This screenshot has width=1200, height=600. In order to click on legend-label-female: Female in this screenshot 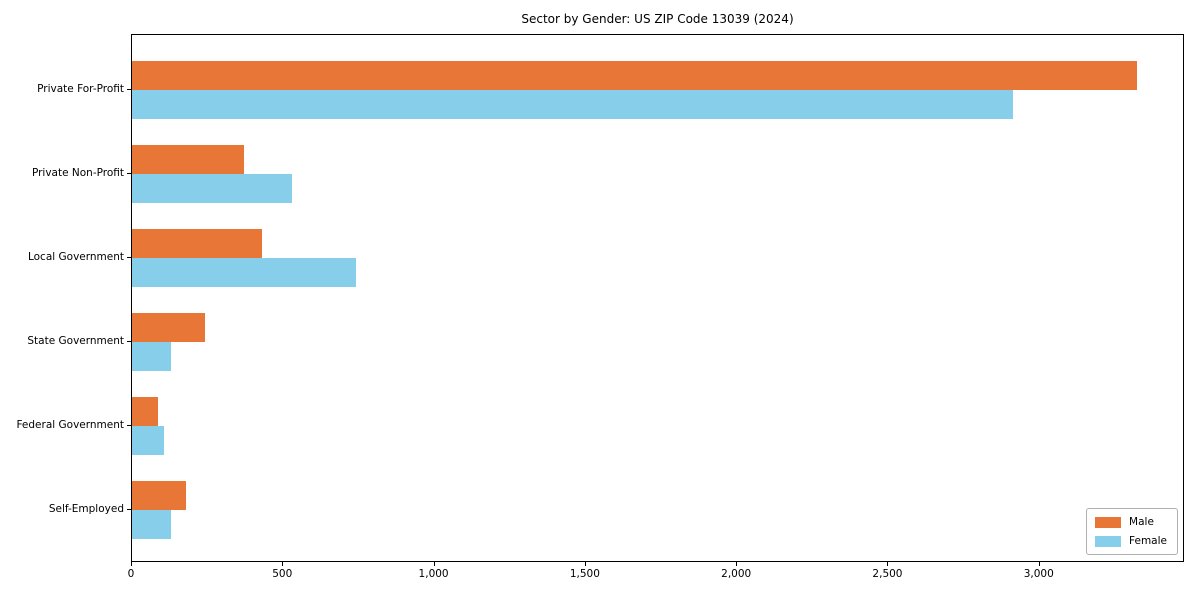, I will do `click(1148, 541)`.